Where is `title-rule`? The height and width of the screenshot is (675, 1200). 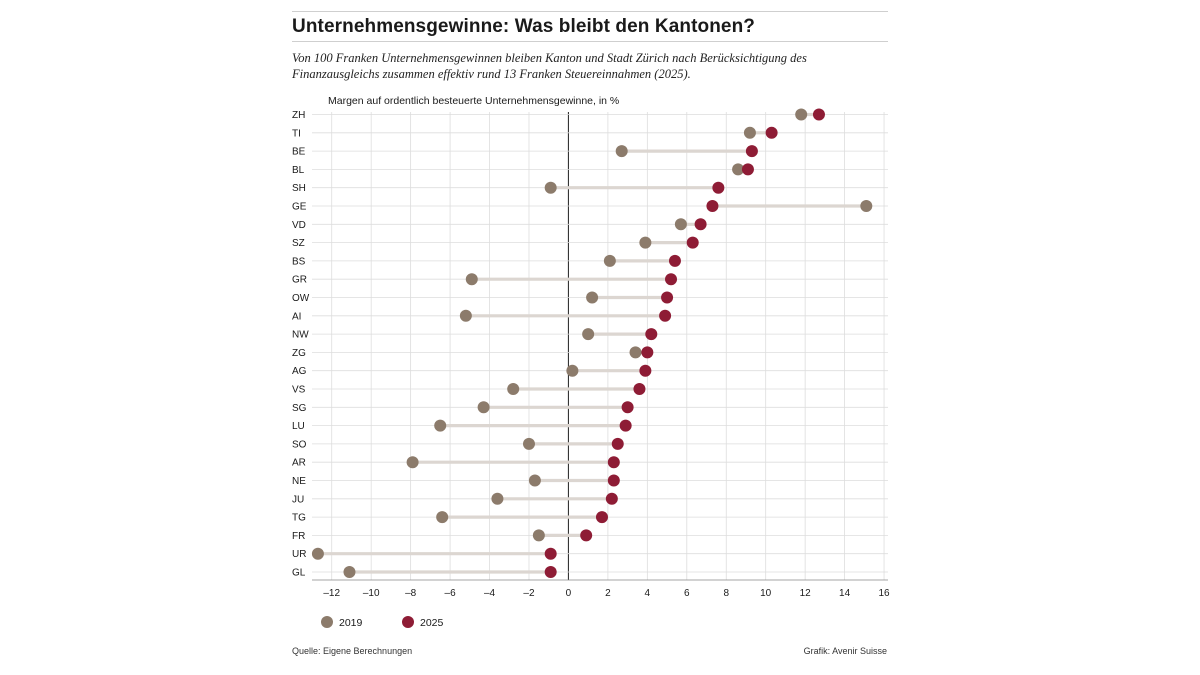
title-rule is located at coordinates (590, 41).